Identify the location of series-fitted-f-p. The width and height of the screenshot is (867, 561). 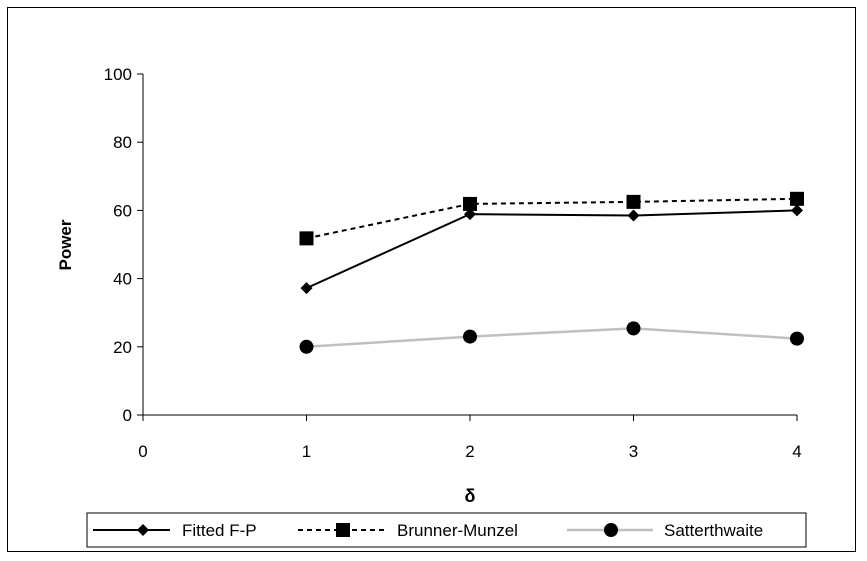
(551, 249).